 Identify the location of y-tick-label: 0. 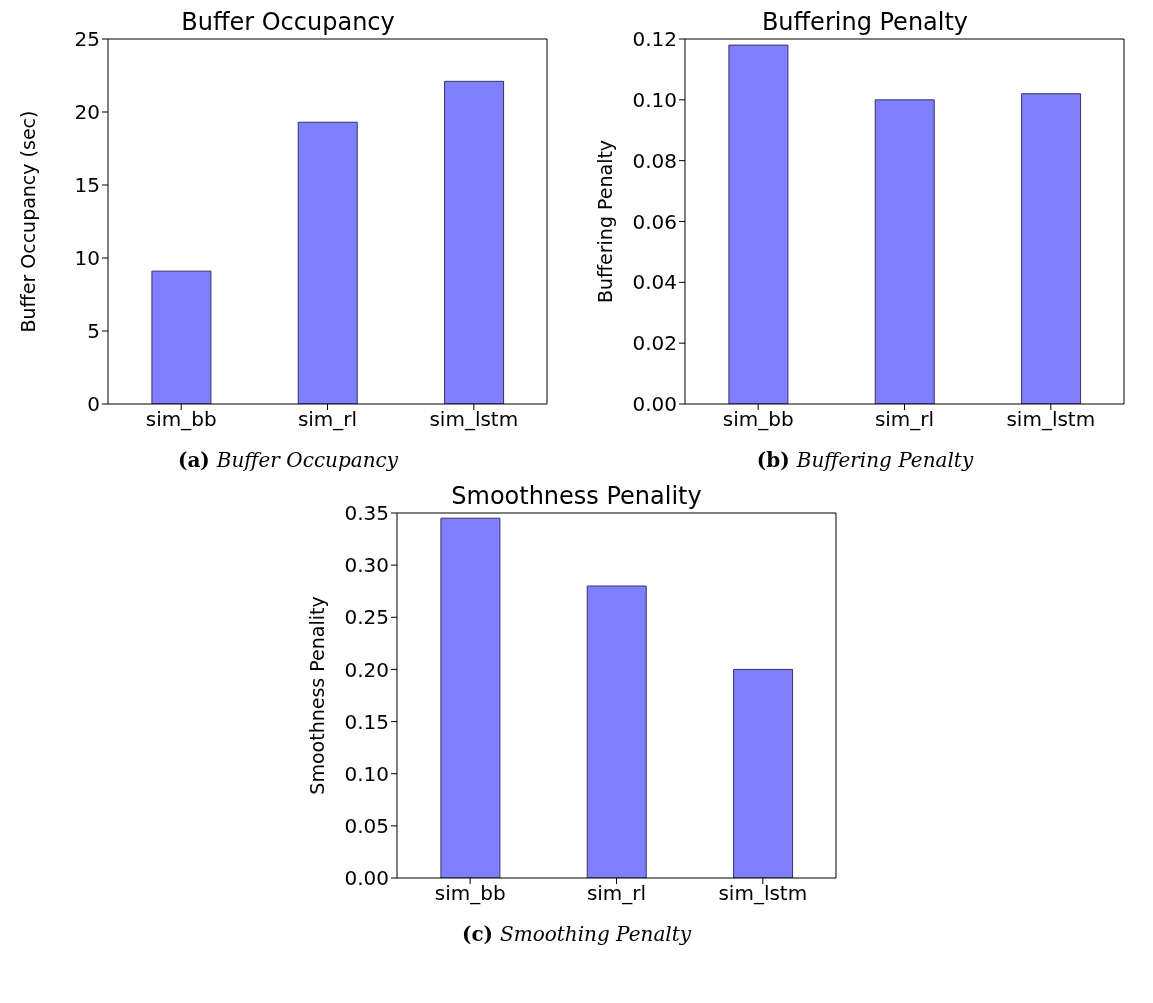
(93, 404).